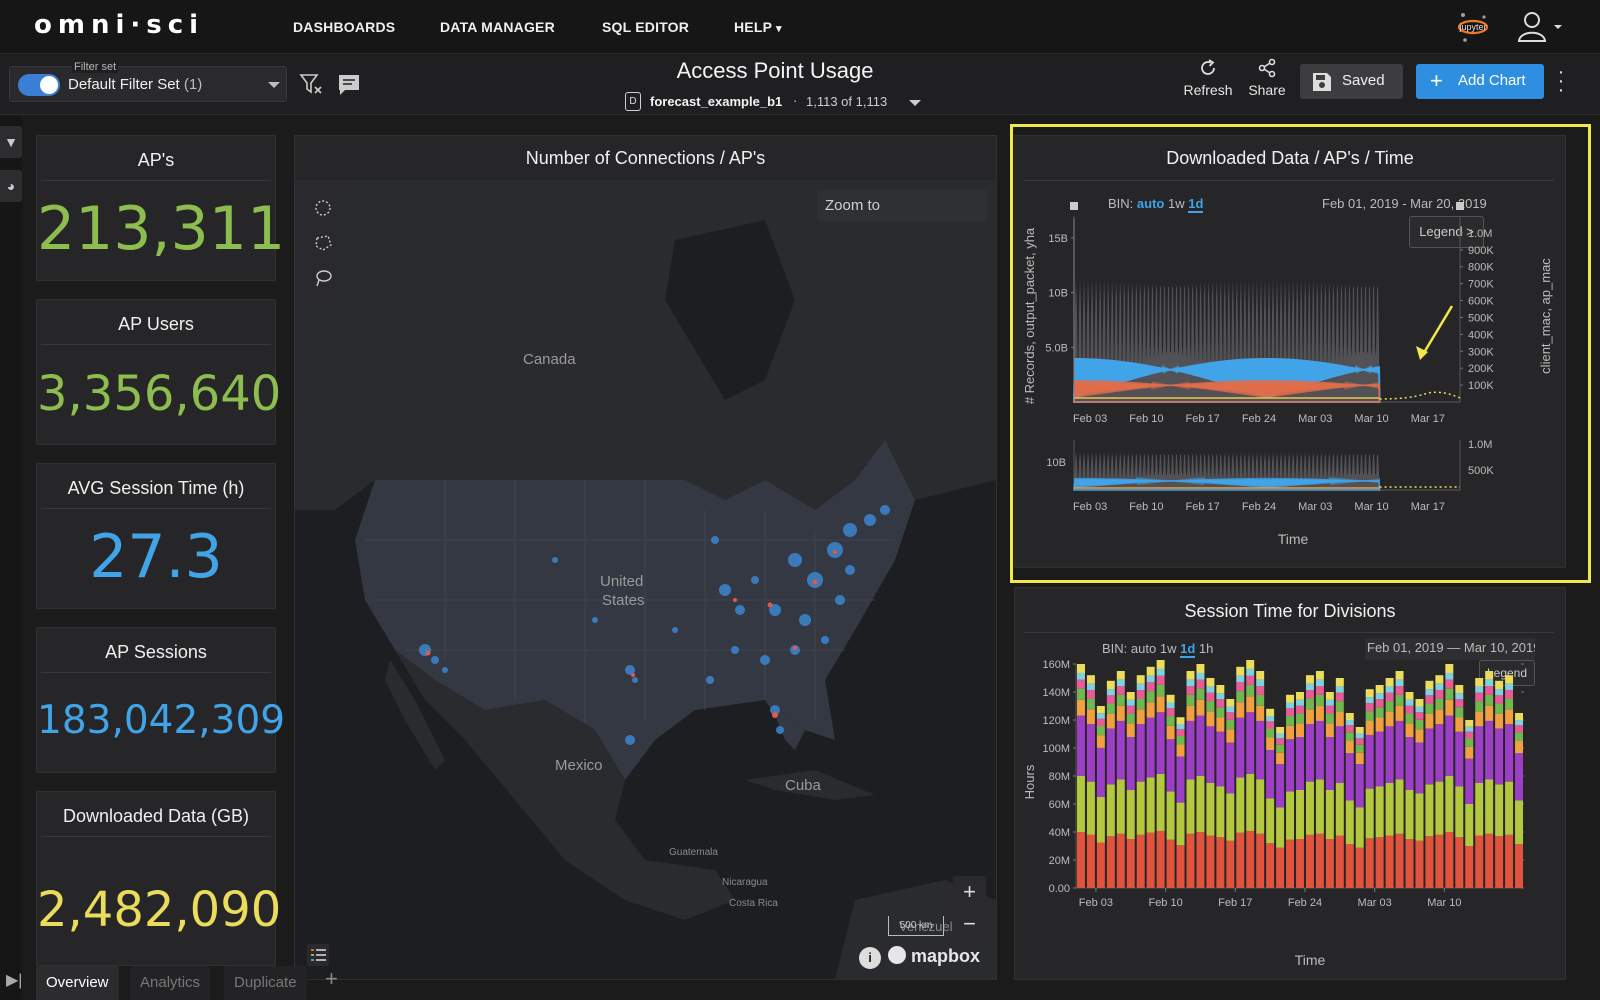 The image size is (1600, 1000). What do you see at coordinates (579, 765) in the screenshot?
I see `map-label-mexico: Mexico` at bounding box center [579, 765].